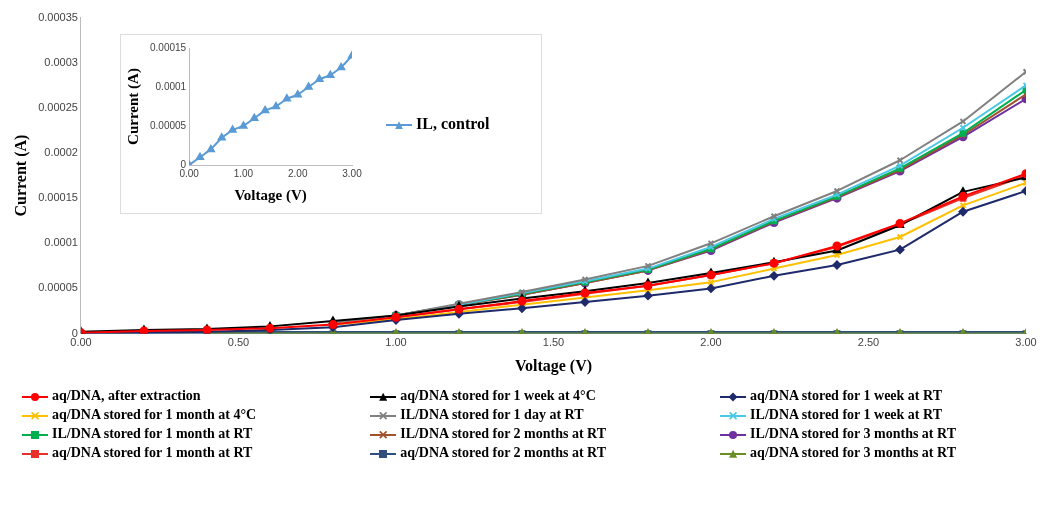  I want to click on legend-label: IL/DNA stored for 3 months at RT, so click(853, 433).